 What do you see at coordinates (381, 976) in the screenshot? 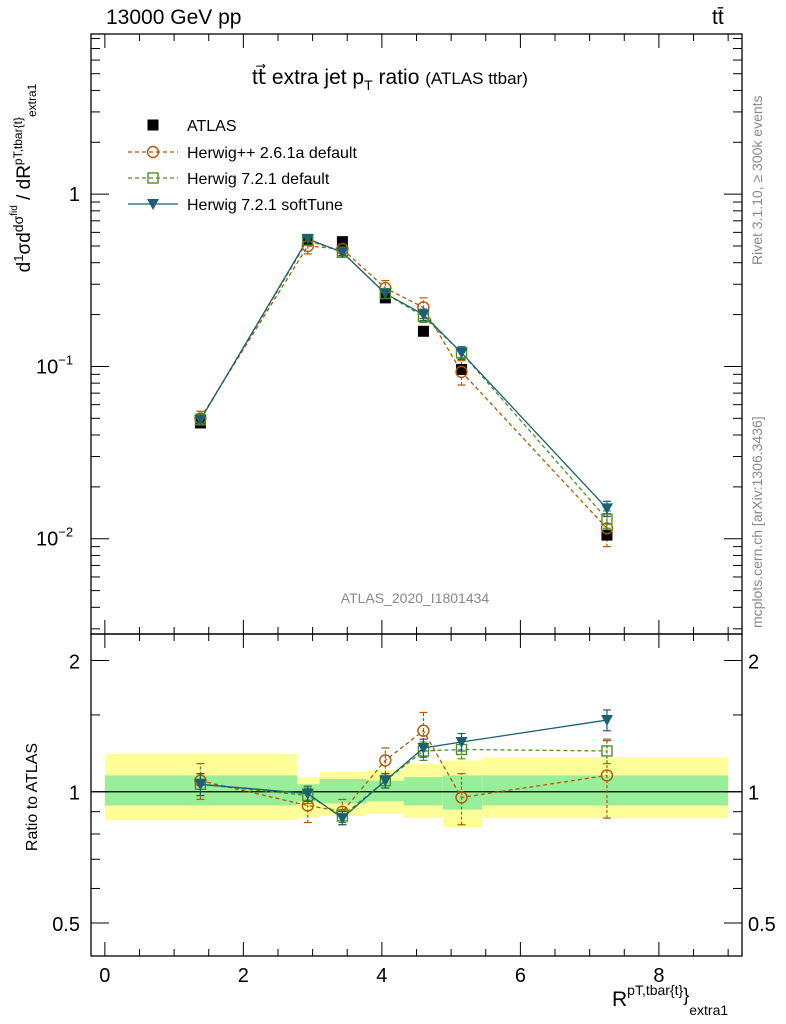
I see `x-tick-label: 4` at bounding box center [381, 976].